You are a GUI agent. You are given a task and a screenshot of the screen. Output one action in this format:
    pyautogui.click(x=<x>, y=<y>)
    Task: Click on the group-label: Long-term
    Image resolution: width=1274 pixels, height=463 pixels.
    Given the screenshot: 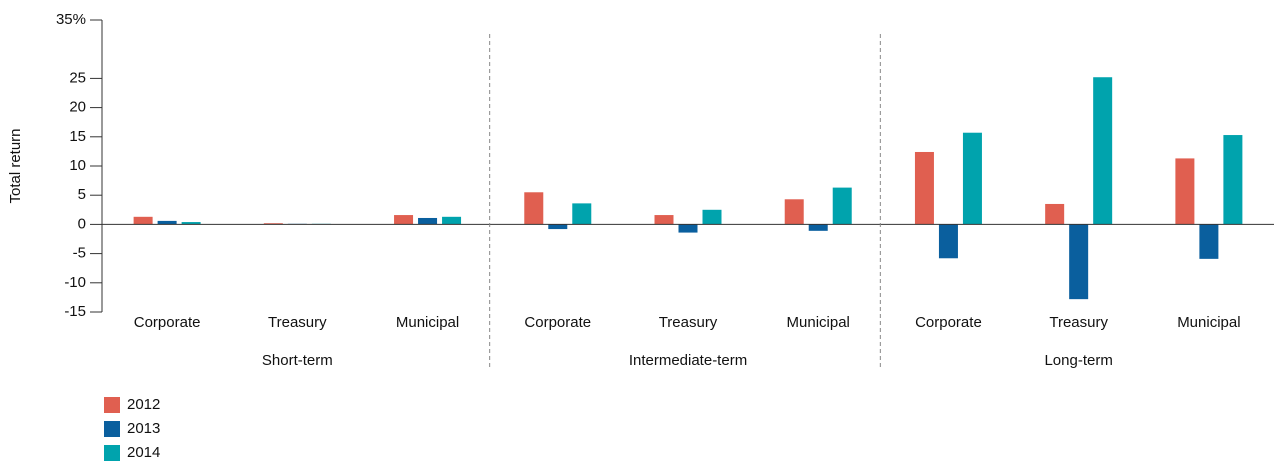 What is the action you would take?
    pyautogui.click(x=1078, y=360)
    